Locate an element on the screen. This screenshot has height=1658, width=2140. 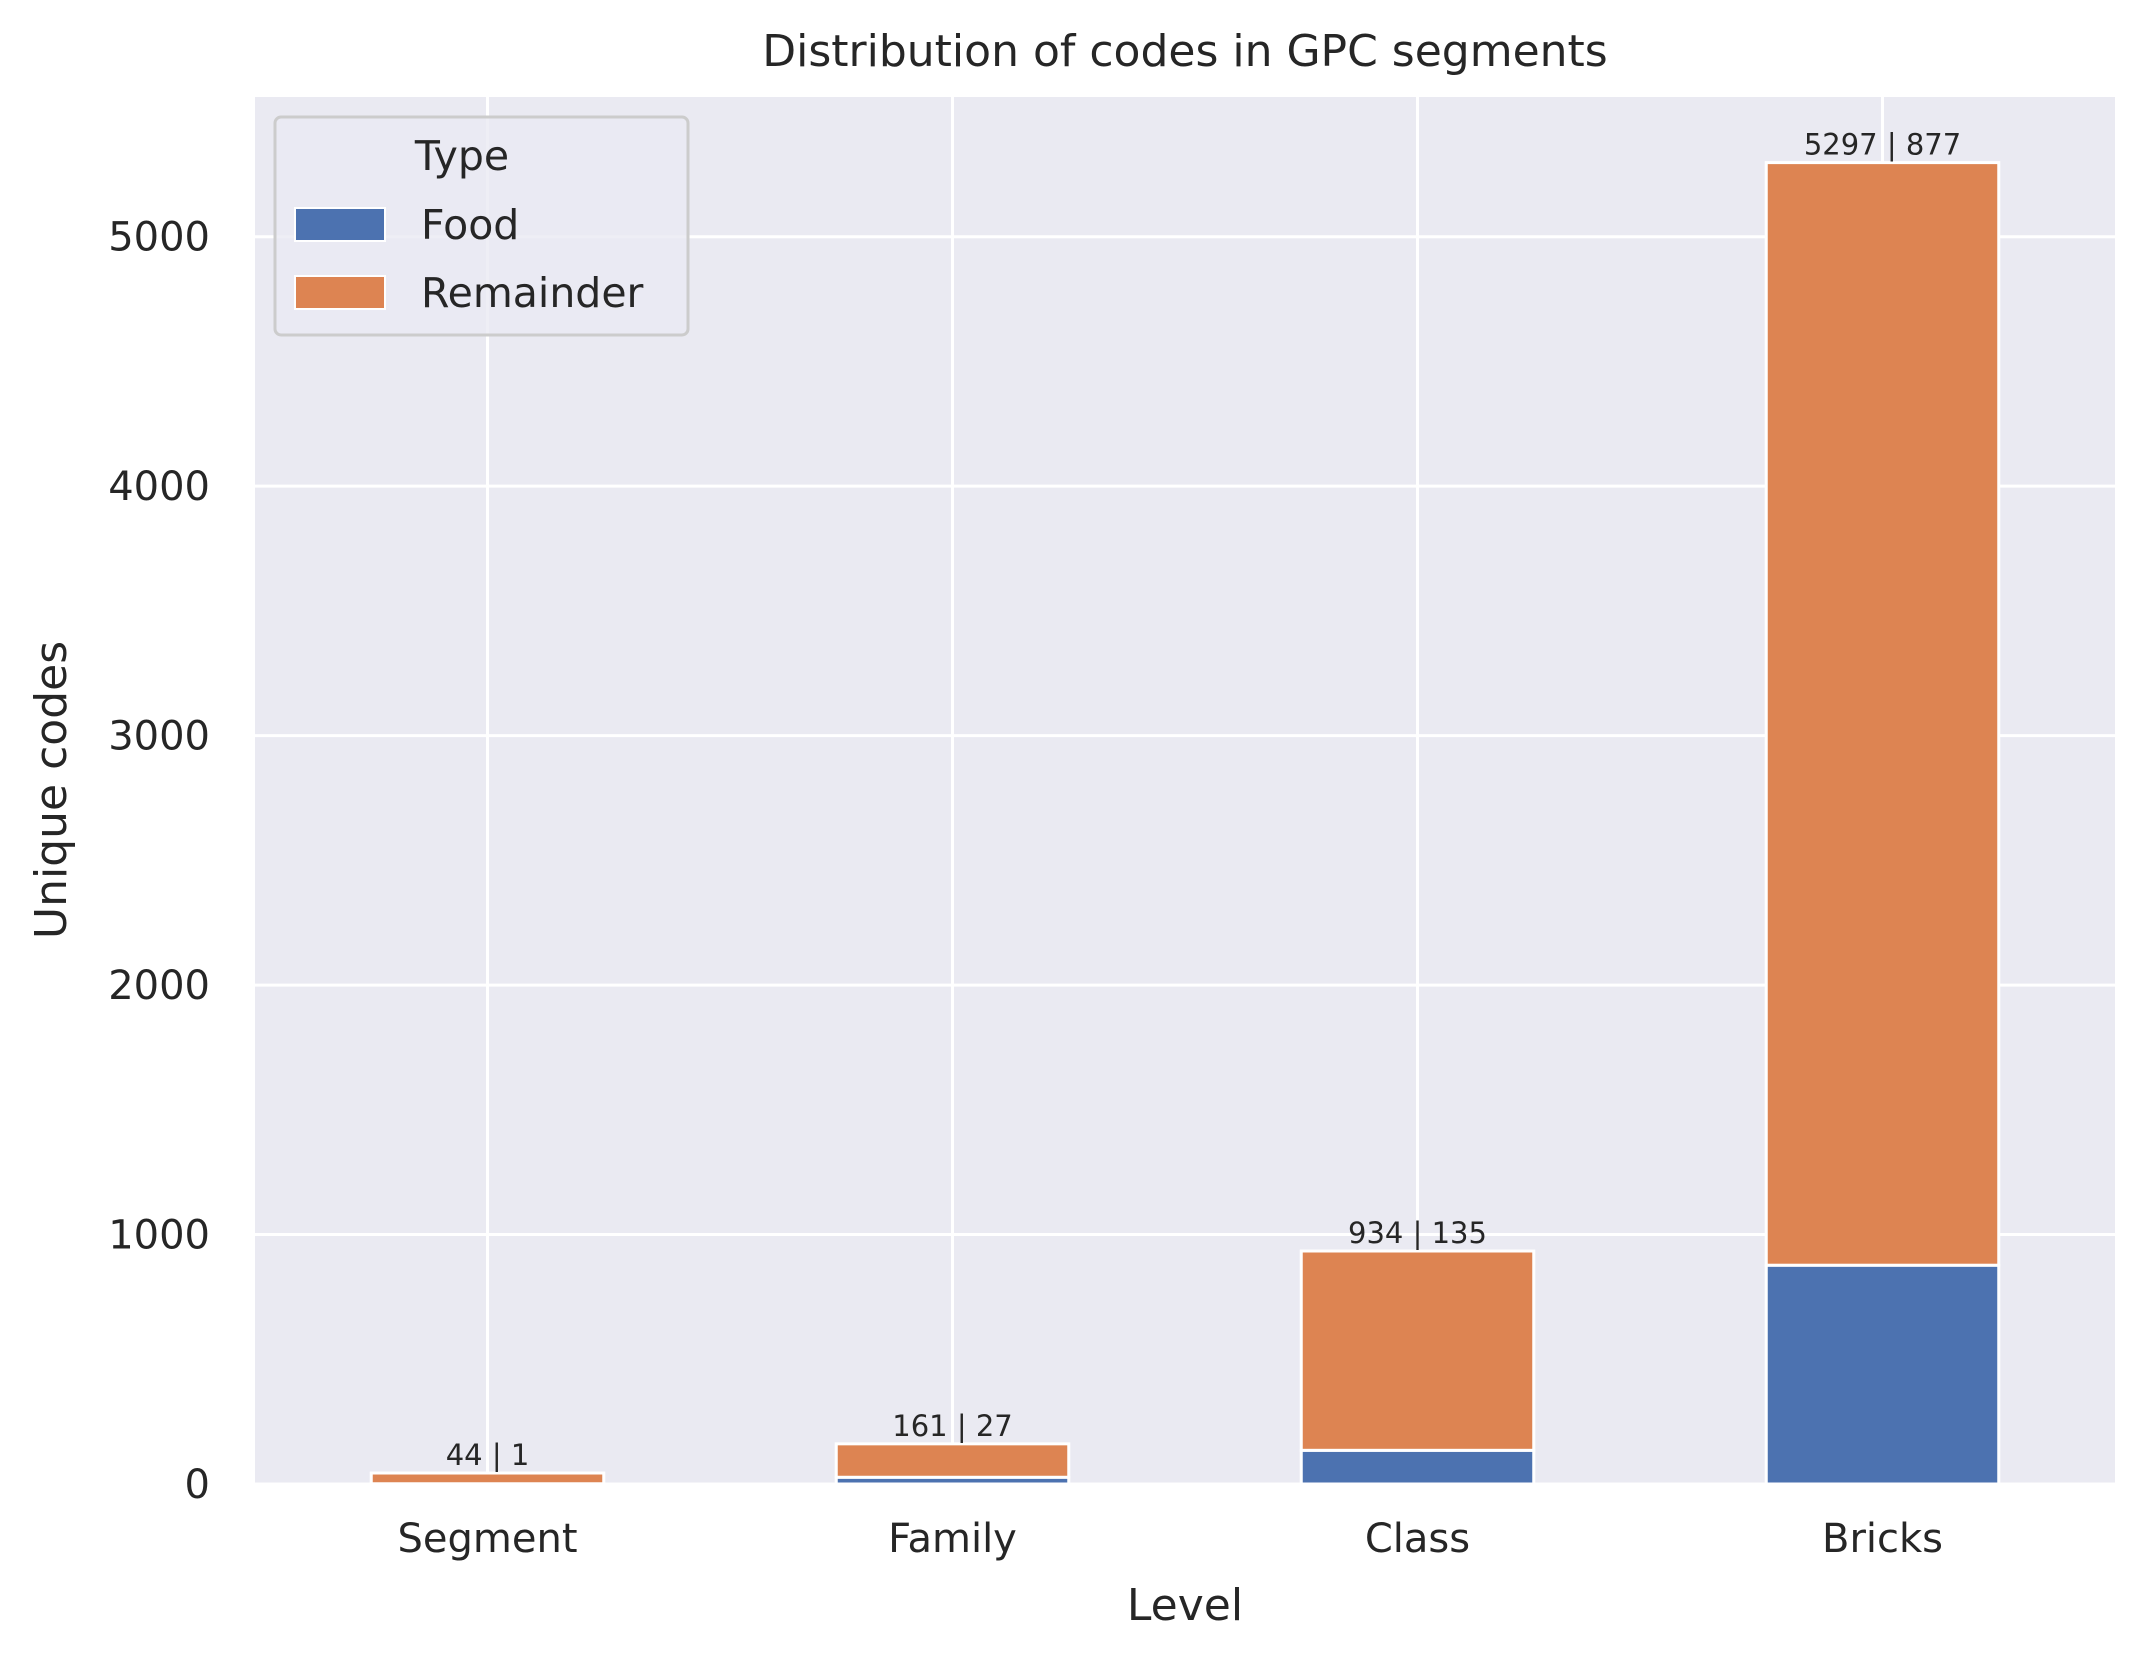
data-label: 5297 | 877 is located at coordinates (1882, 145).